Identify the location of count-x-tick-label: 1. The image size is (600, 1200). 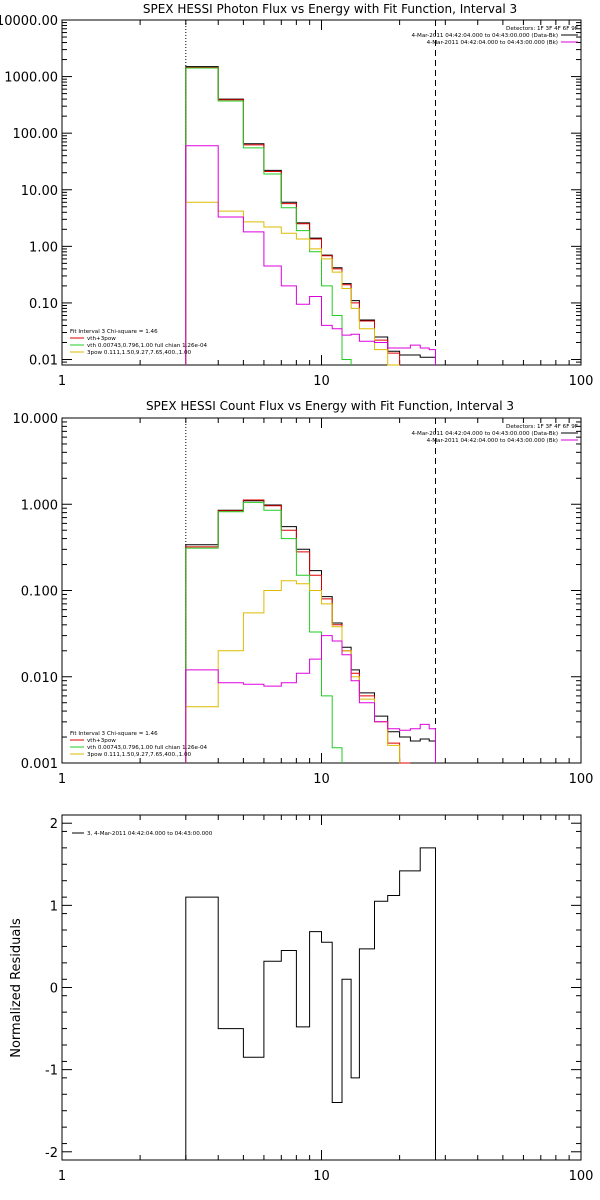
(62, 779).